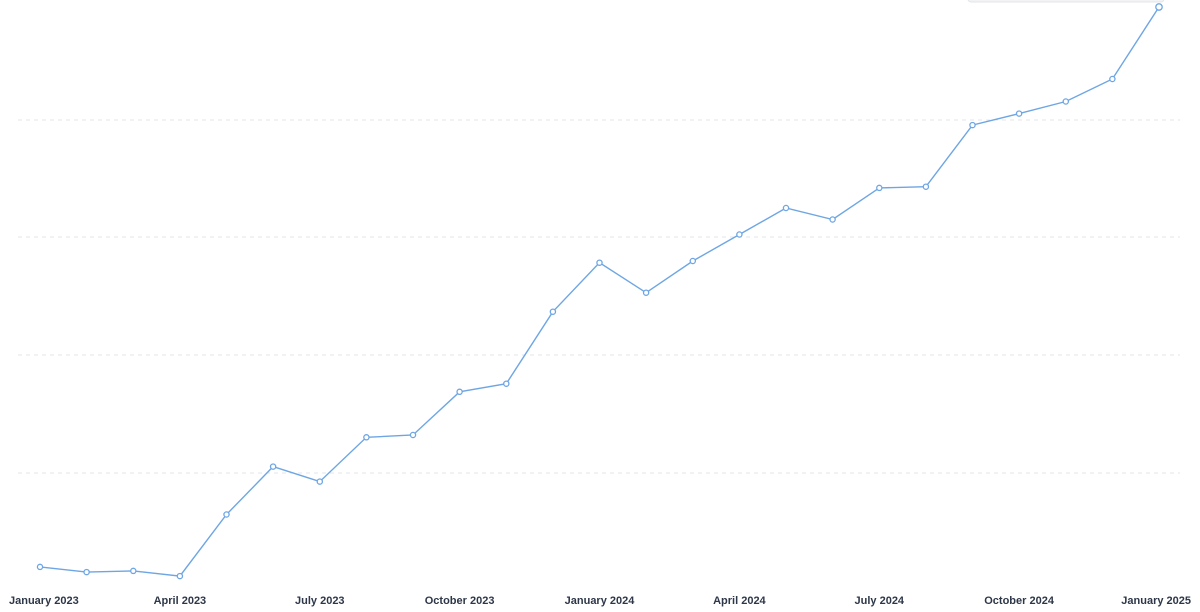 The image size is (1200, 612). I want to click on x-tick-label: October 2024, so click(1019, 601).